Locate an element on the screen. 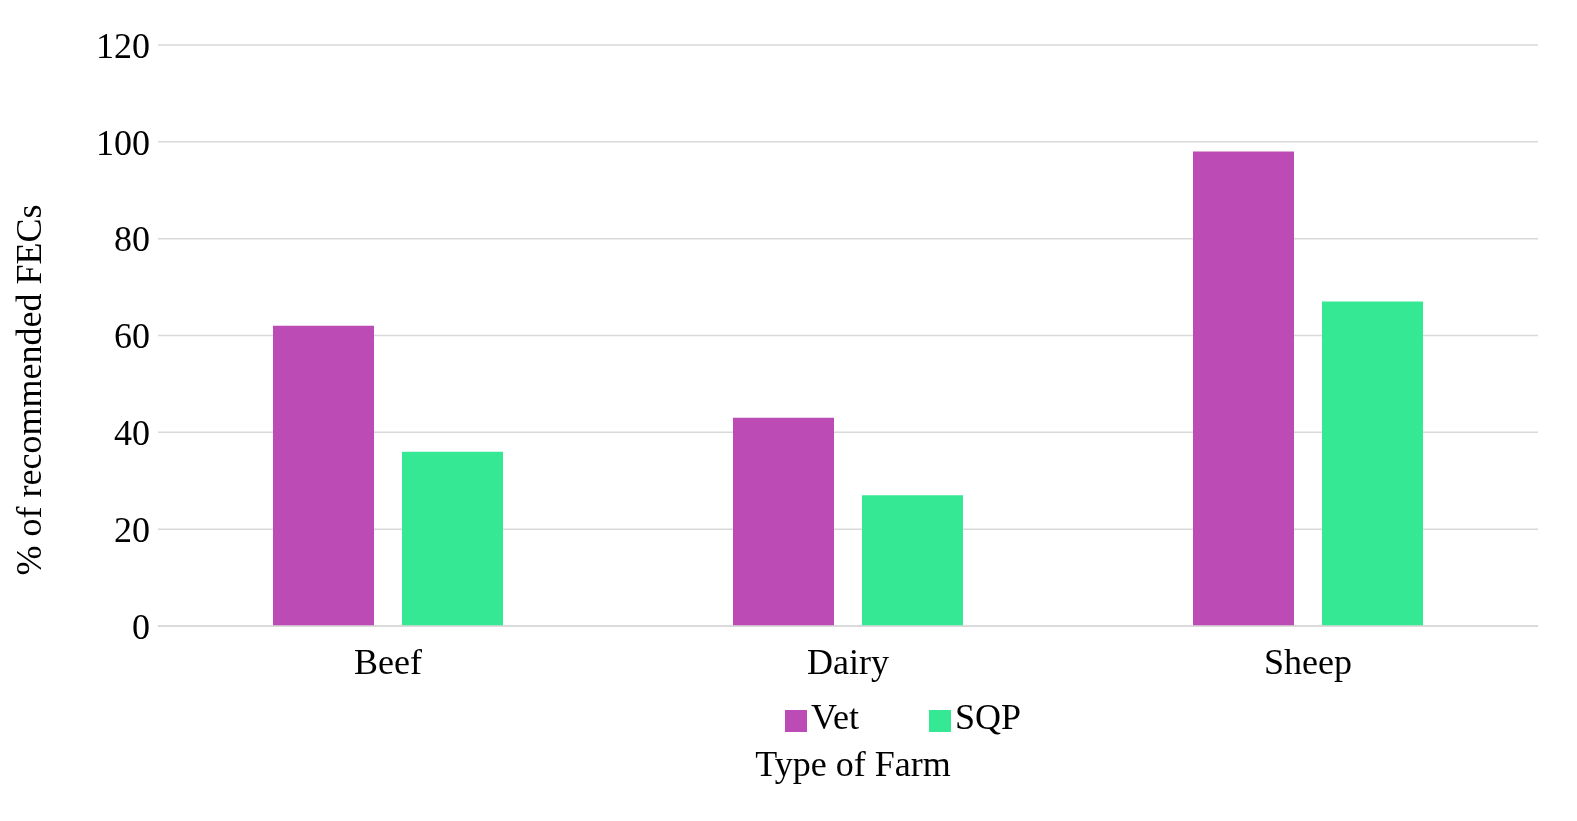 Image resolution: width=1577 pixels, height=821 pixels. y-tick-label: 20 is located at coordinates (132, 529).